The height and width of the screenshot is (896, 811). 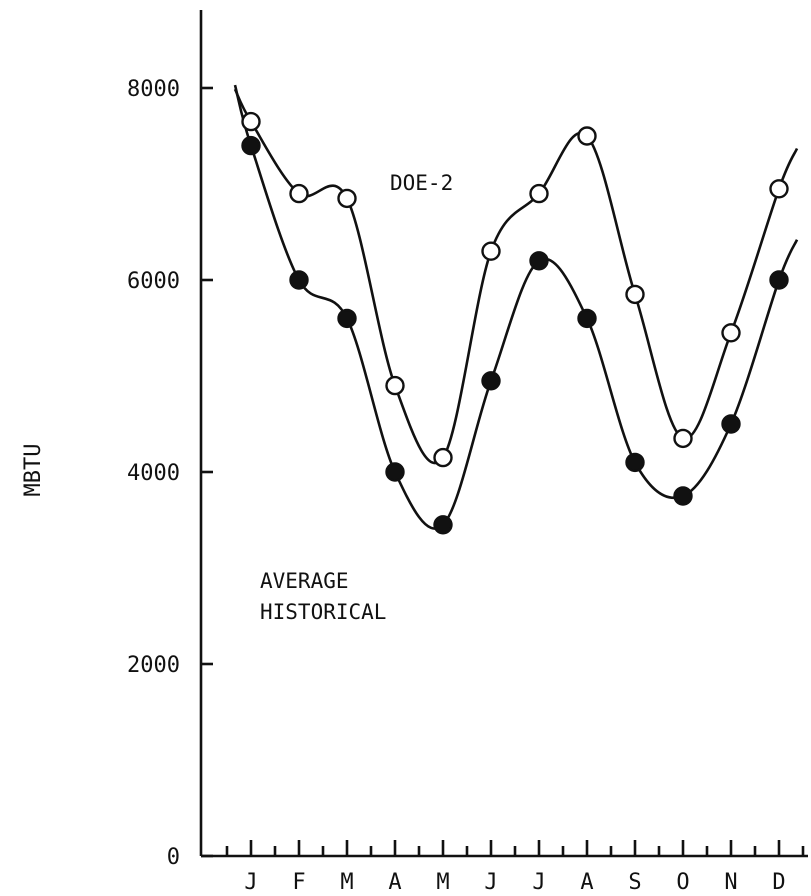 I want to click on y-tick-label: 2000, so click(x=153, y=665).